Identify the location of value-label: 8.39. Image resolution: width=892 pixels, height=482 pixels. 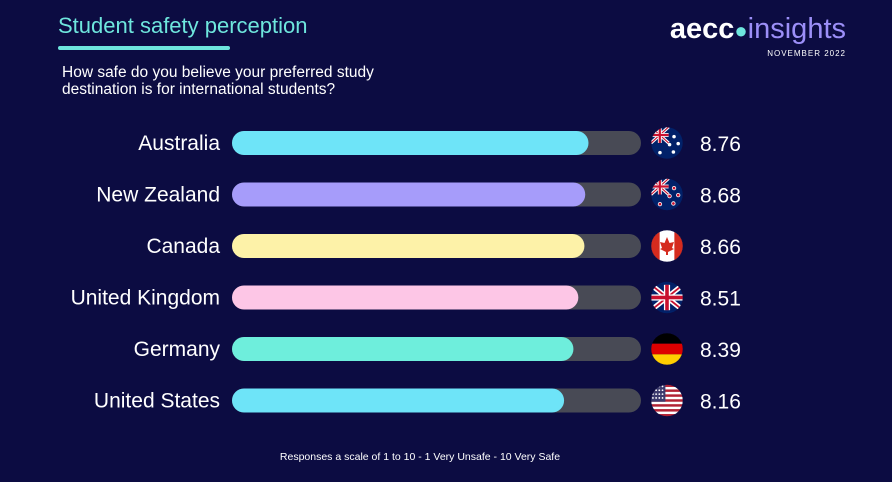
(720, 350).